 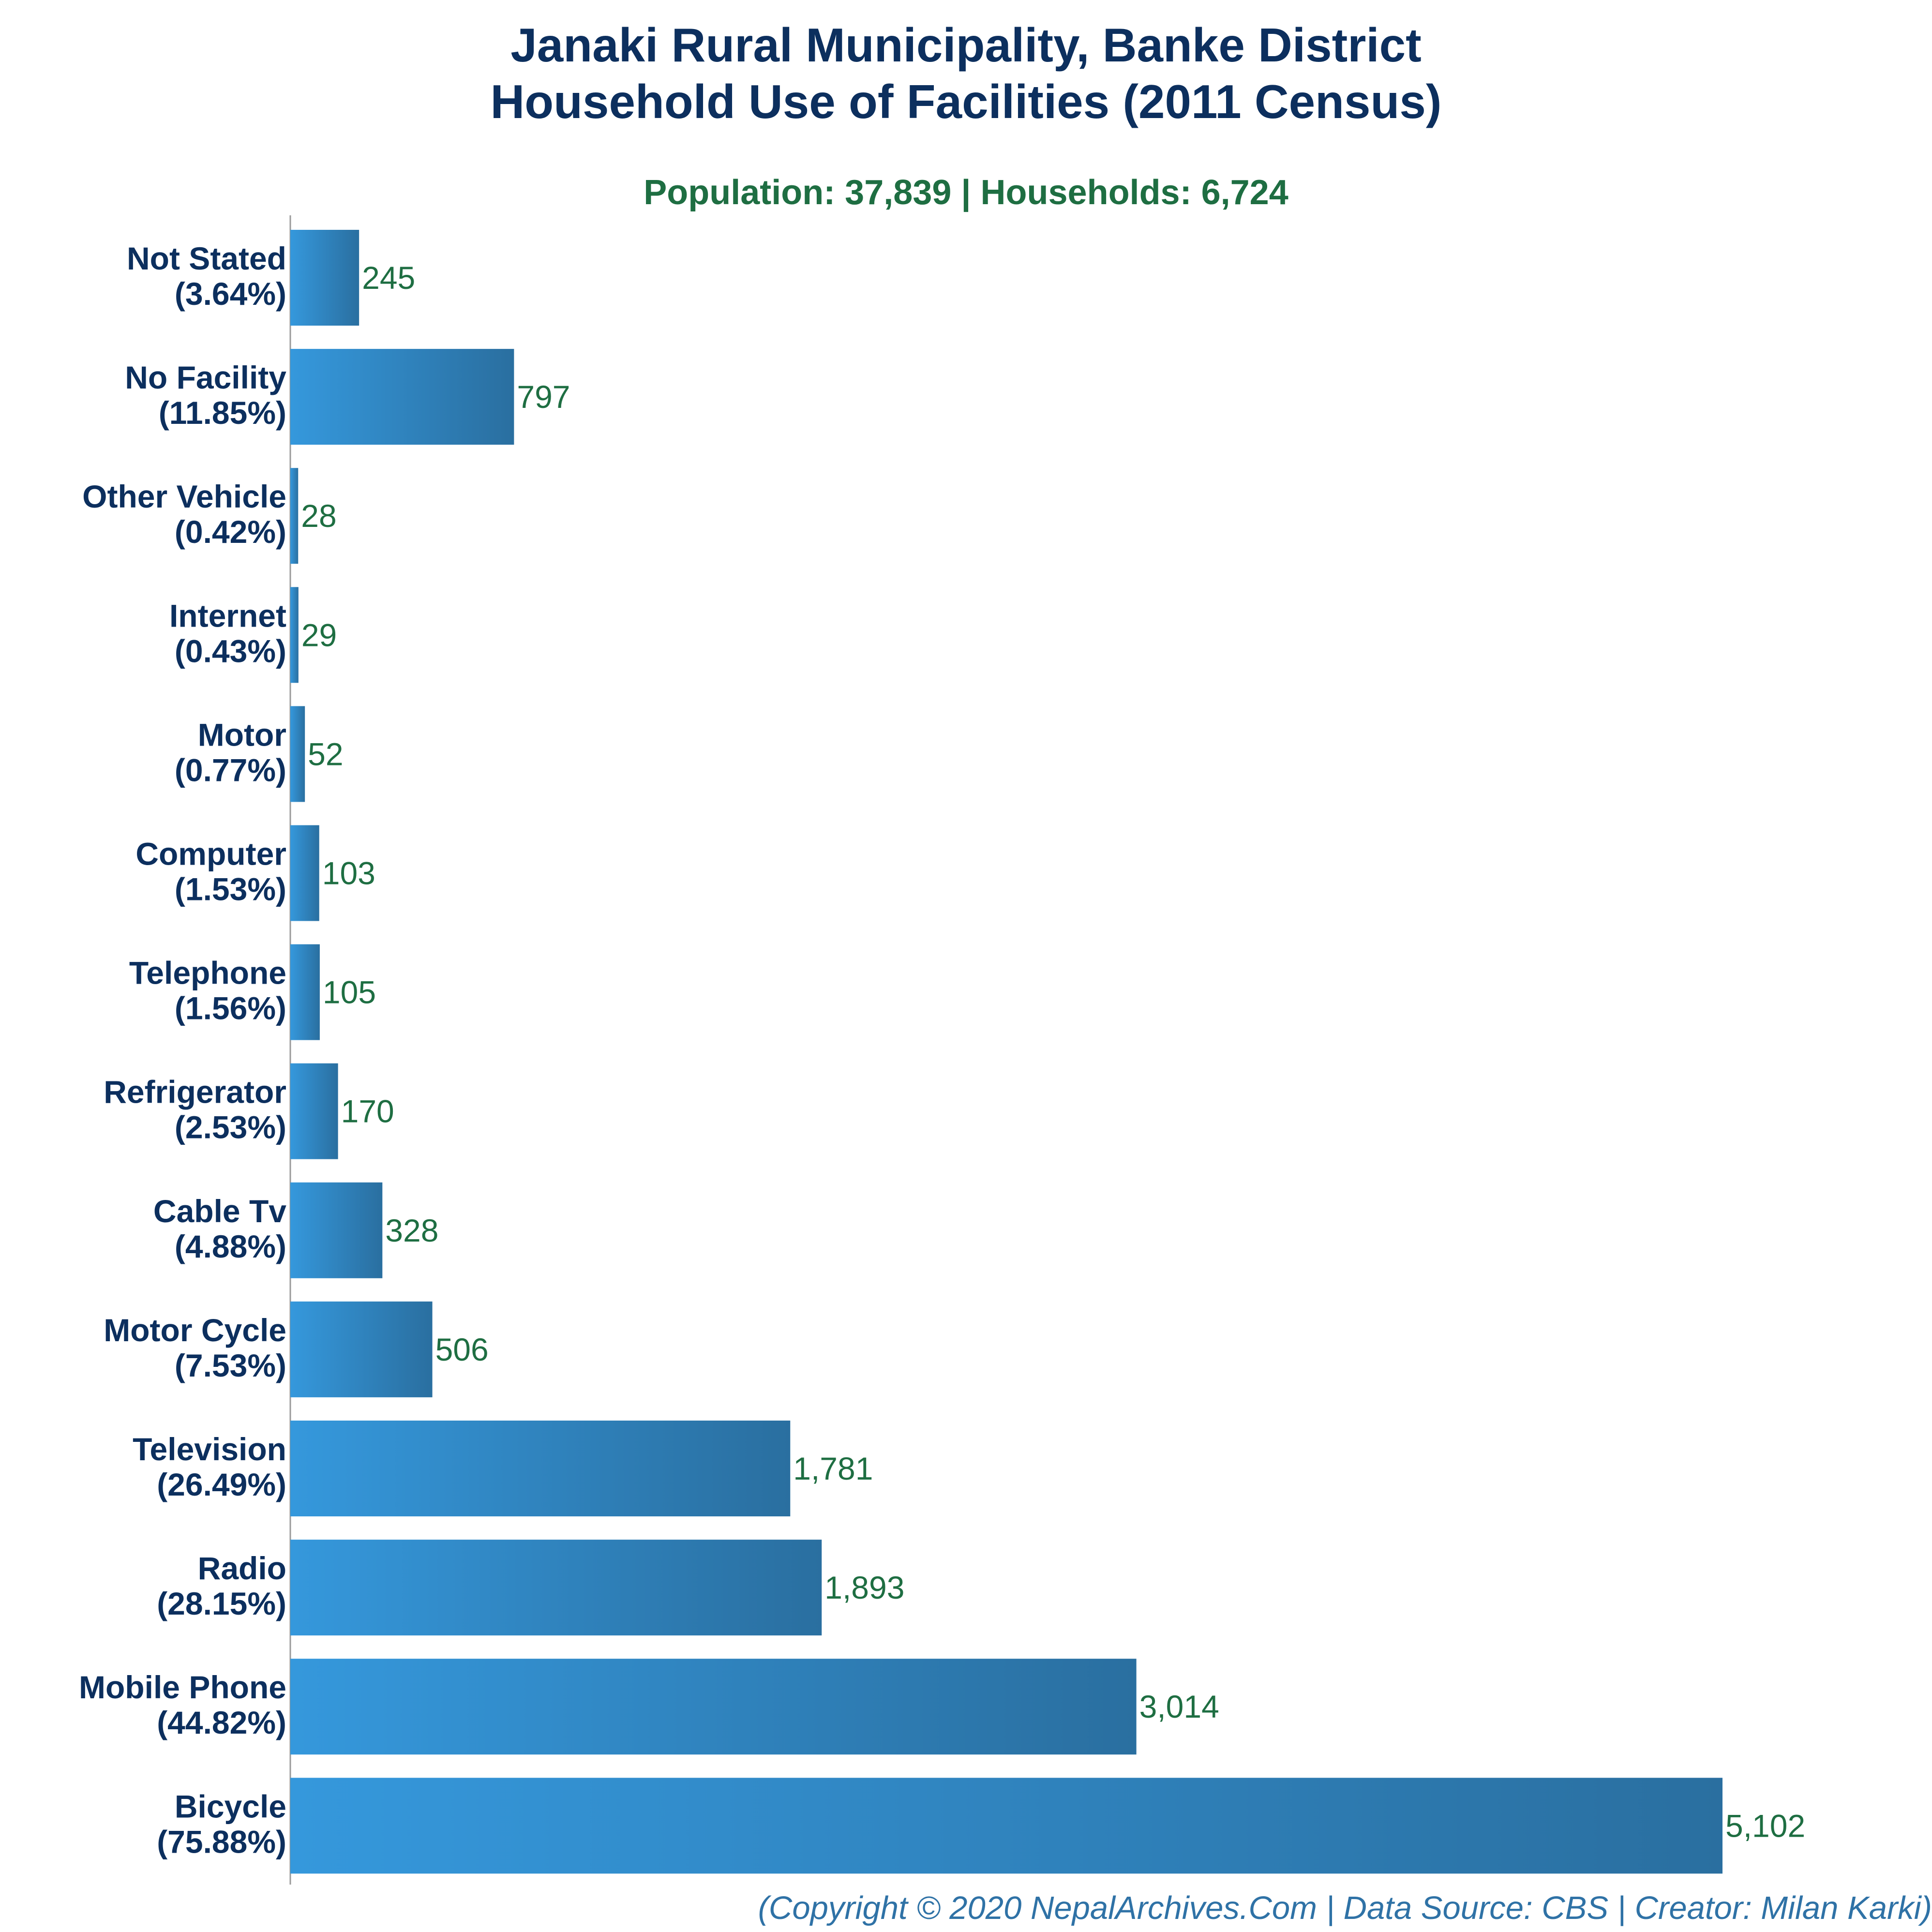 I want to click on value-label: 328, so click(x=411, y=1230).